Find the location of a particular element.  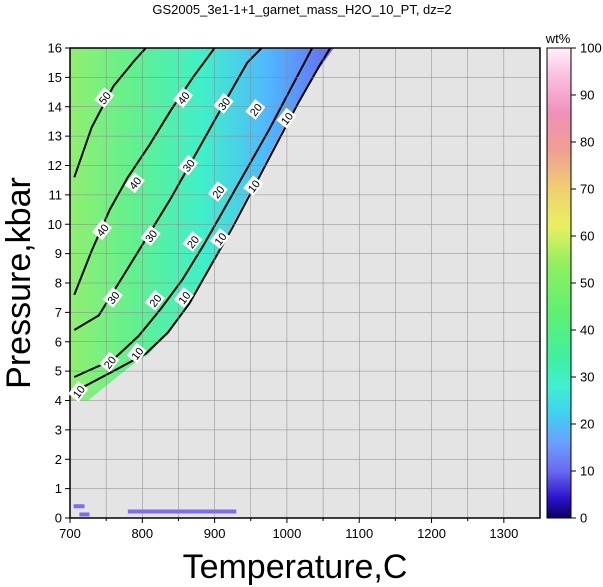

y-tick-label: 10 is located at coordinates (55, 224).